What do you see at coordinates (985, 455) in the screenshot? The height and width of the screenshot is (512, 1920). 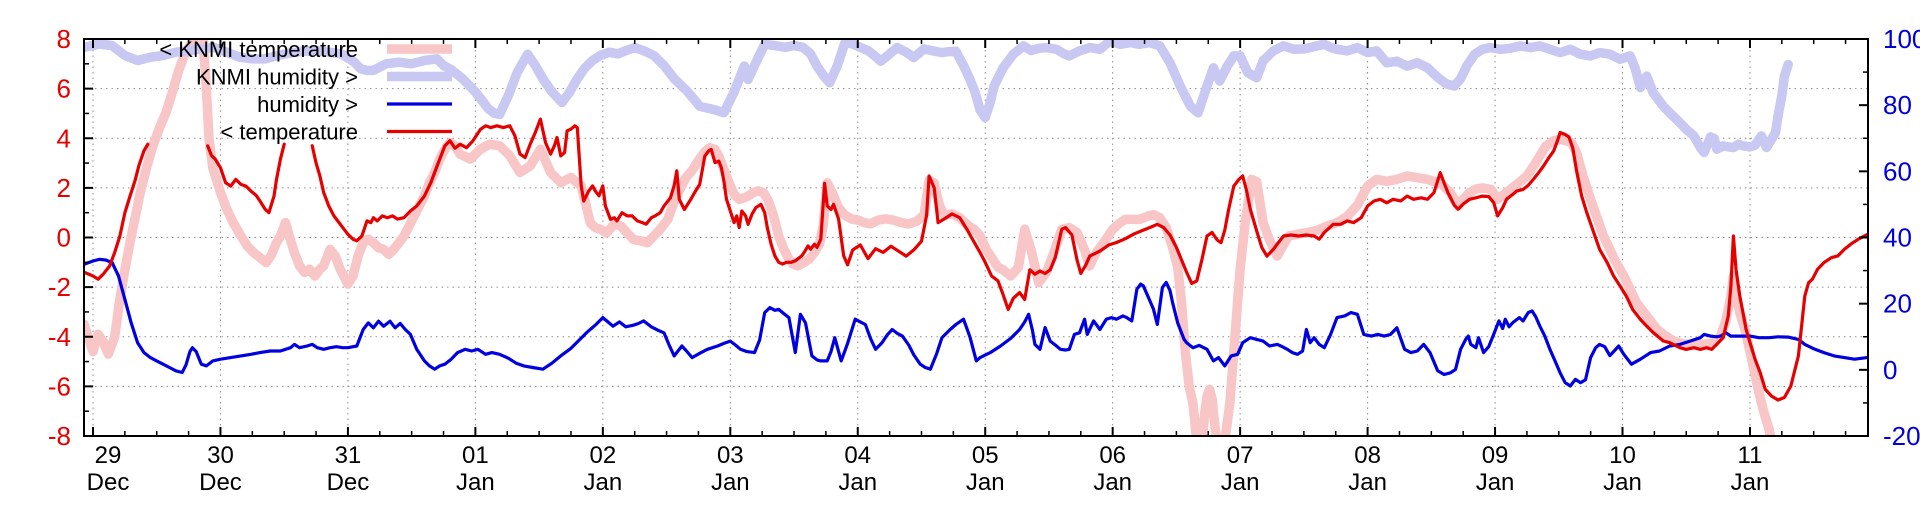 I see `x-tick-day-label: 05` at bounding box center [985, 455].